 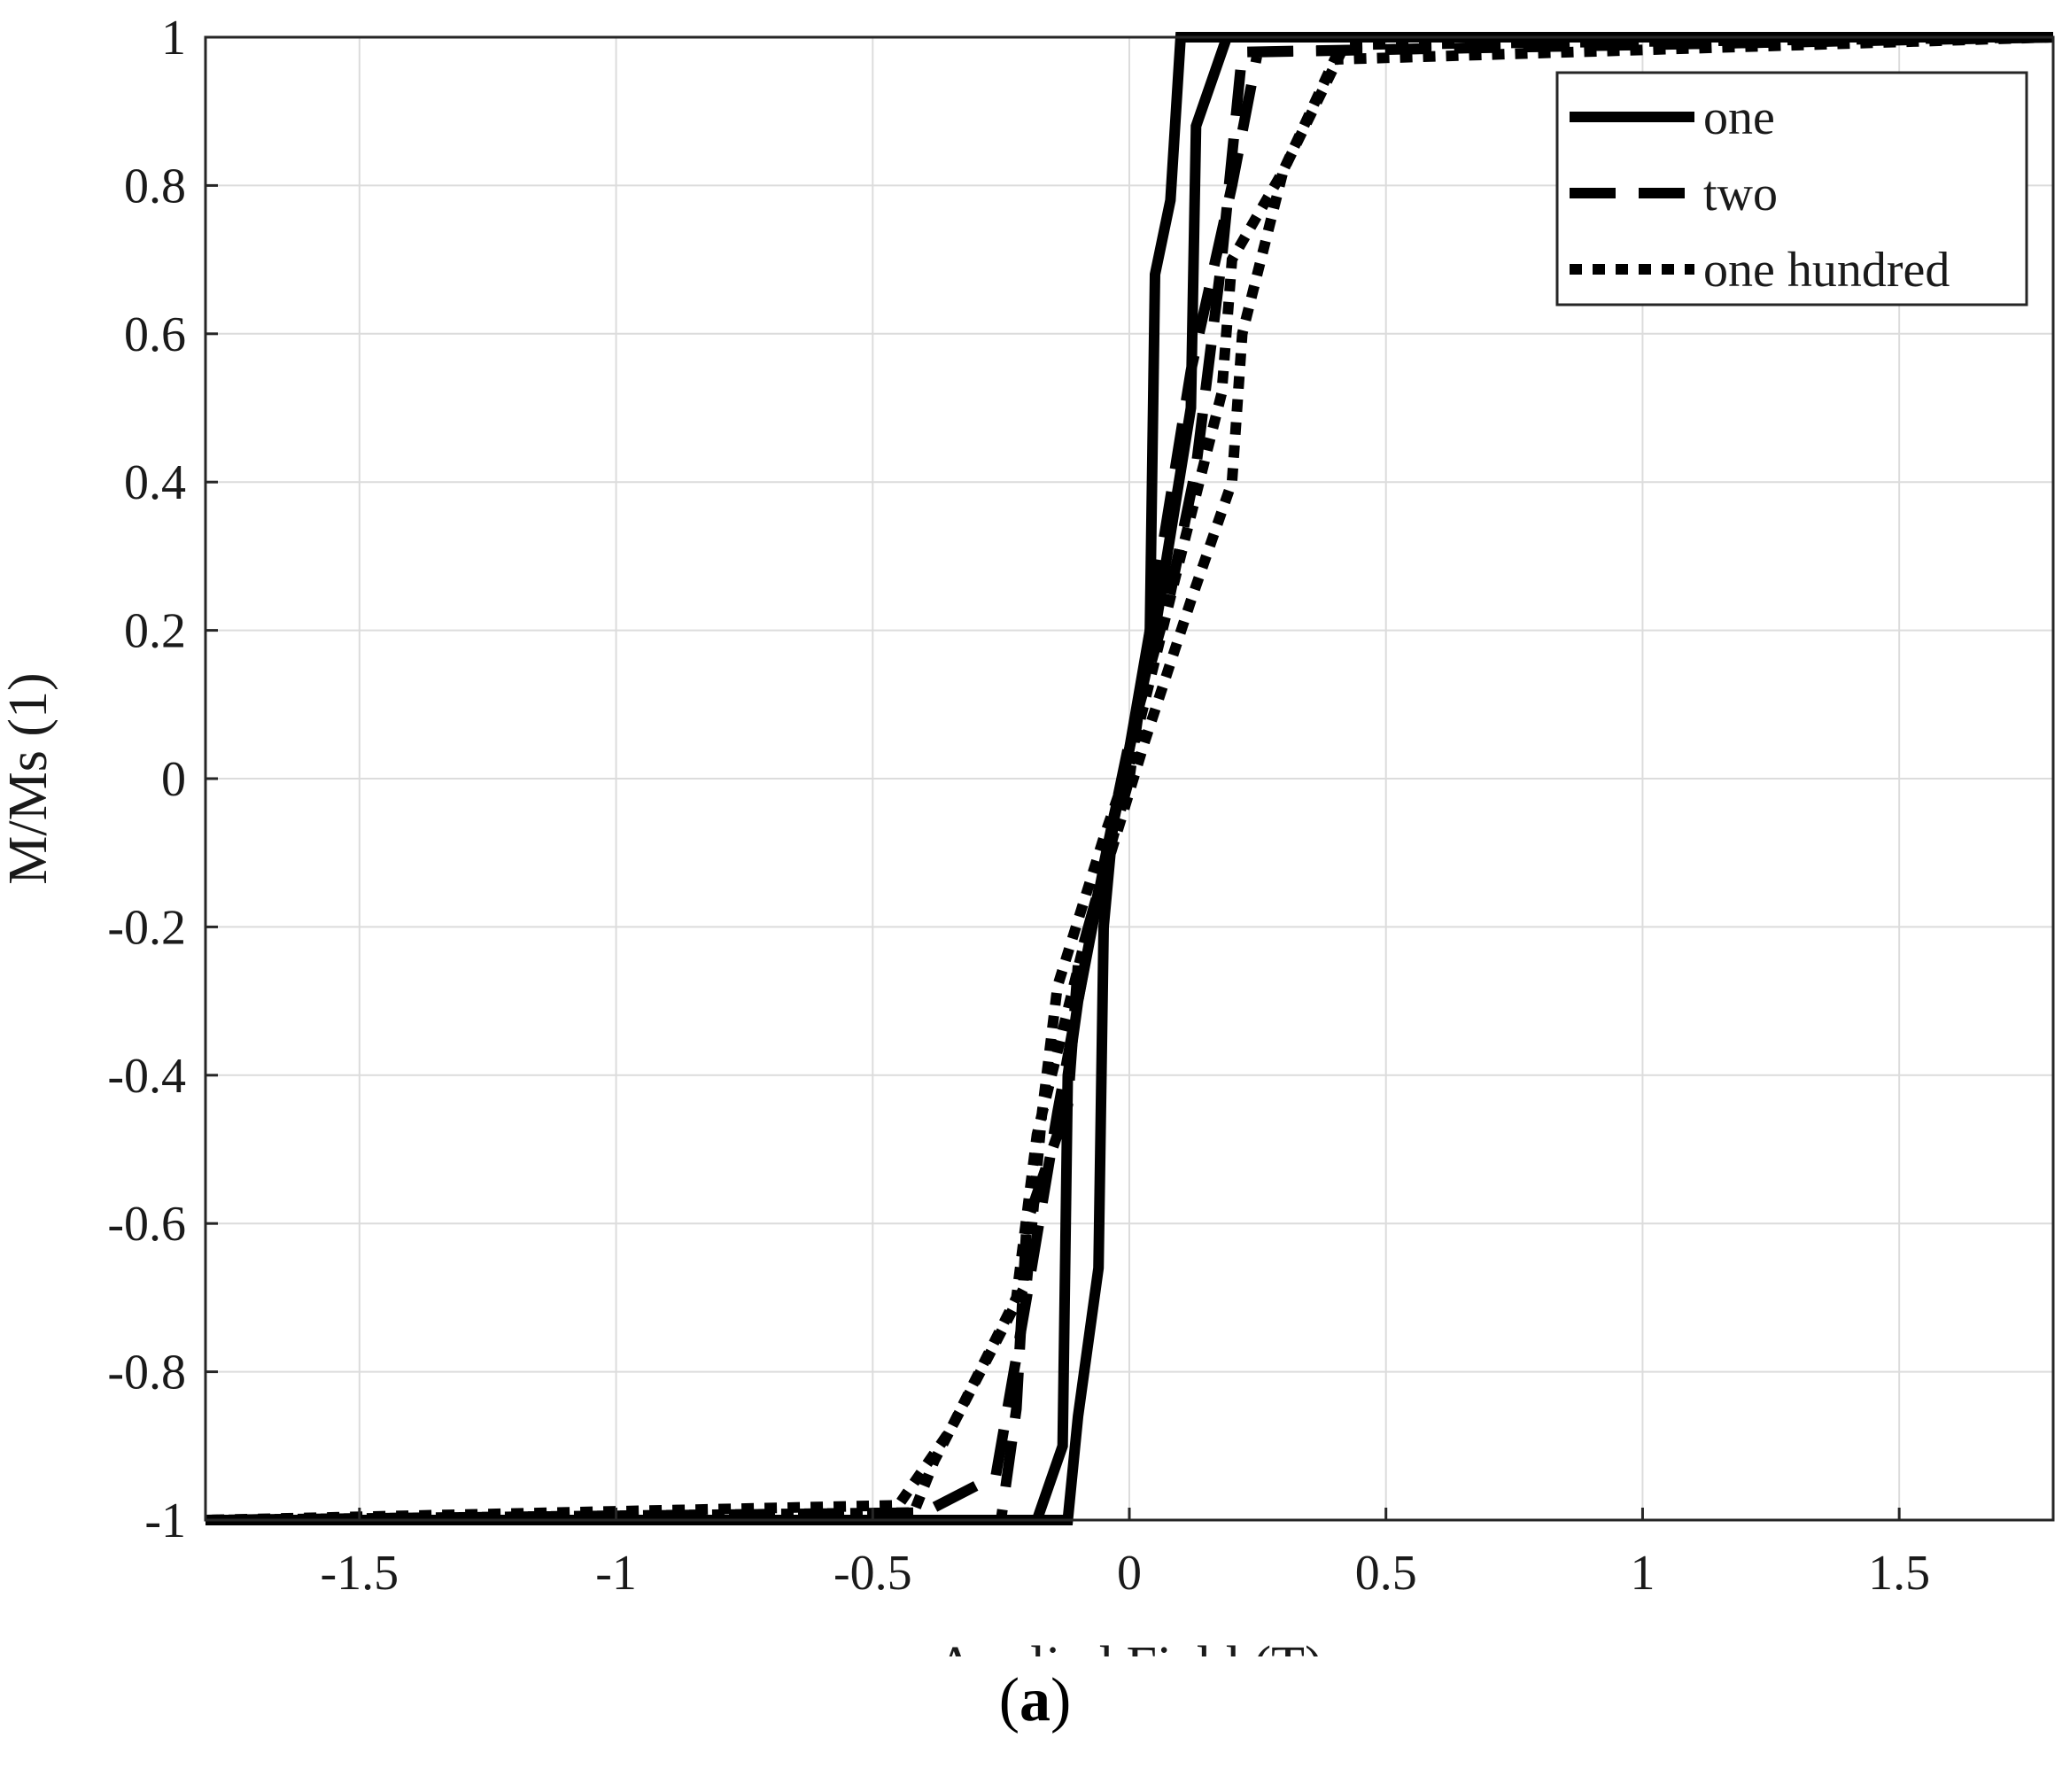 What do you see at coordinates (1826, 270) in the screenshot?
I see `legend-label-one-hundred: one hundred` at bounding box center [1826, 270].